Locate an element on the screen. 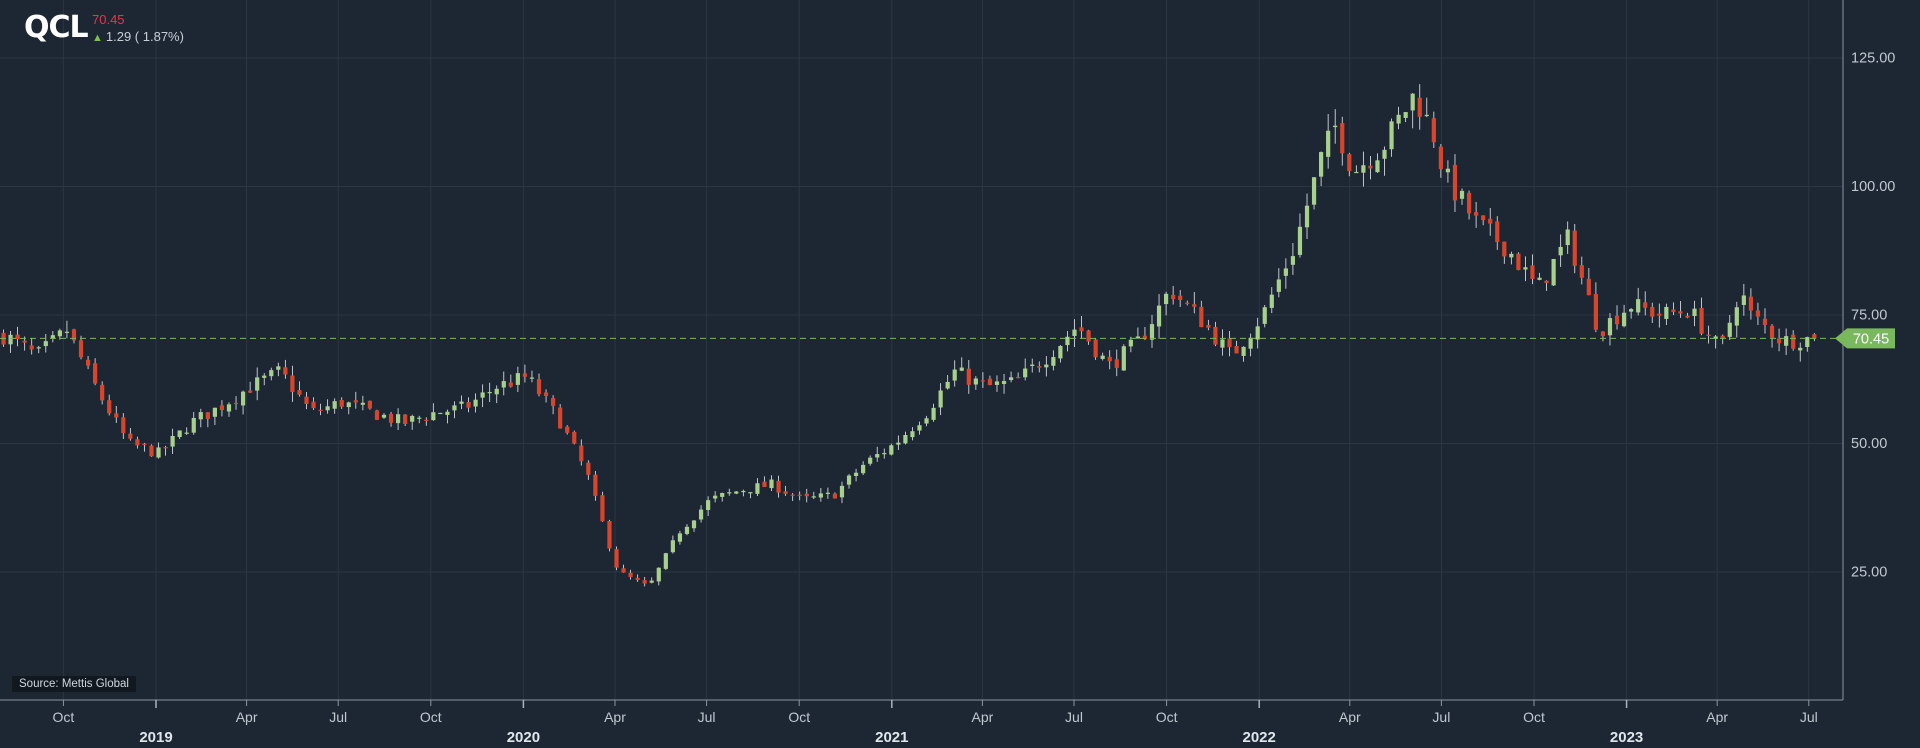 The image size is (1920, 748). year-tick-label: 2020 is located at coordinates (523, 737).